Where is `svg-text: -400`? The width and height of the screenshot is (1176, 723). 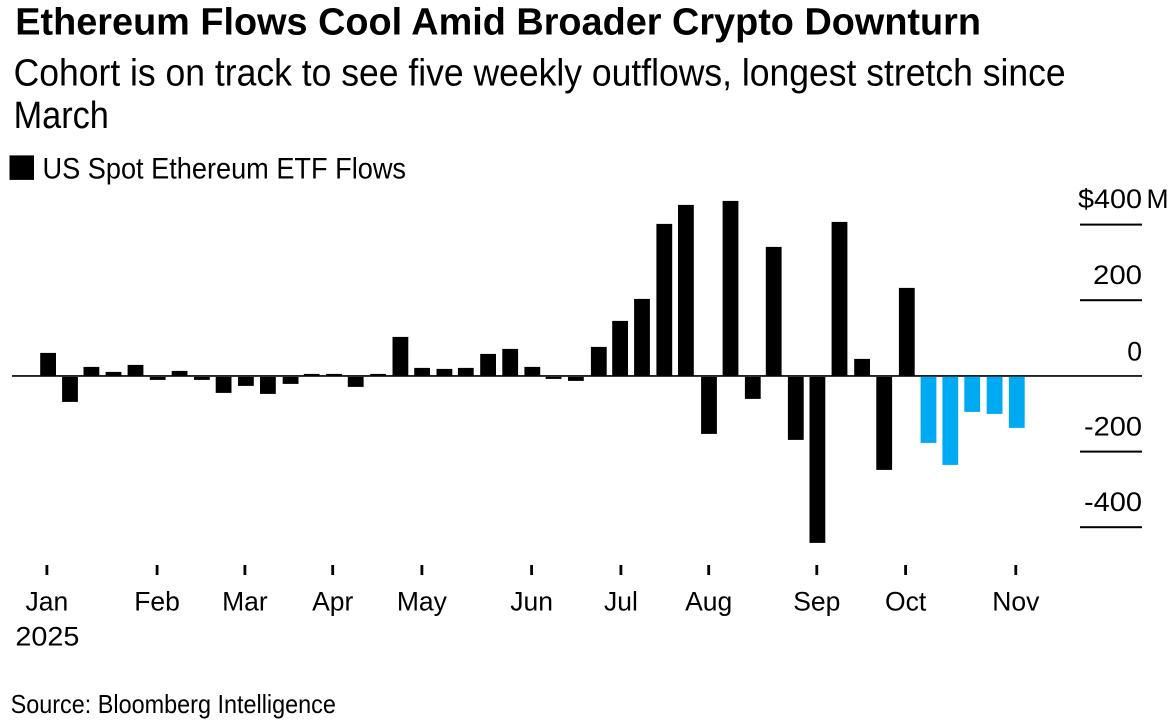
svg-text: -400 is located at coordinates (1113, 502).